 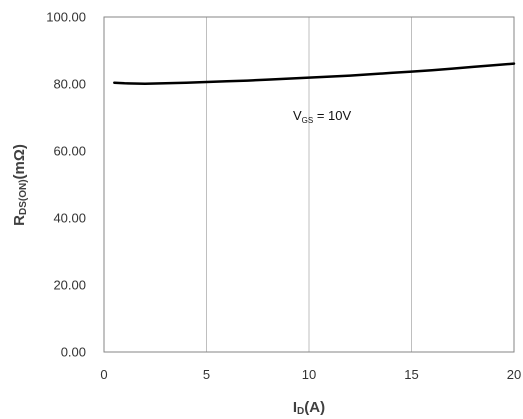 I want to click on y-tick-label: 0.00, so click(x=73, y=352).